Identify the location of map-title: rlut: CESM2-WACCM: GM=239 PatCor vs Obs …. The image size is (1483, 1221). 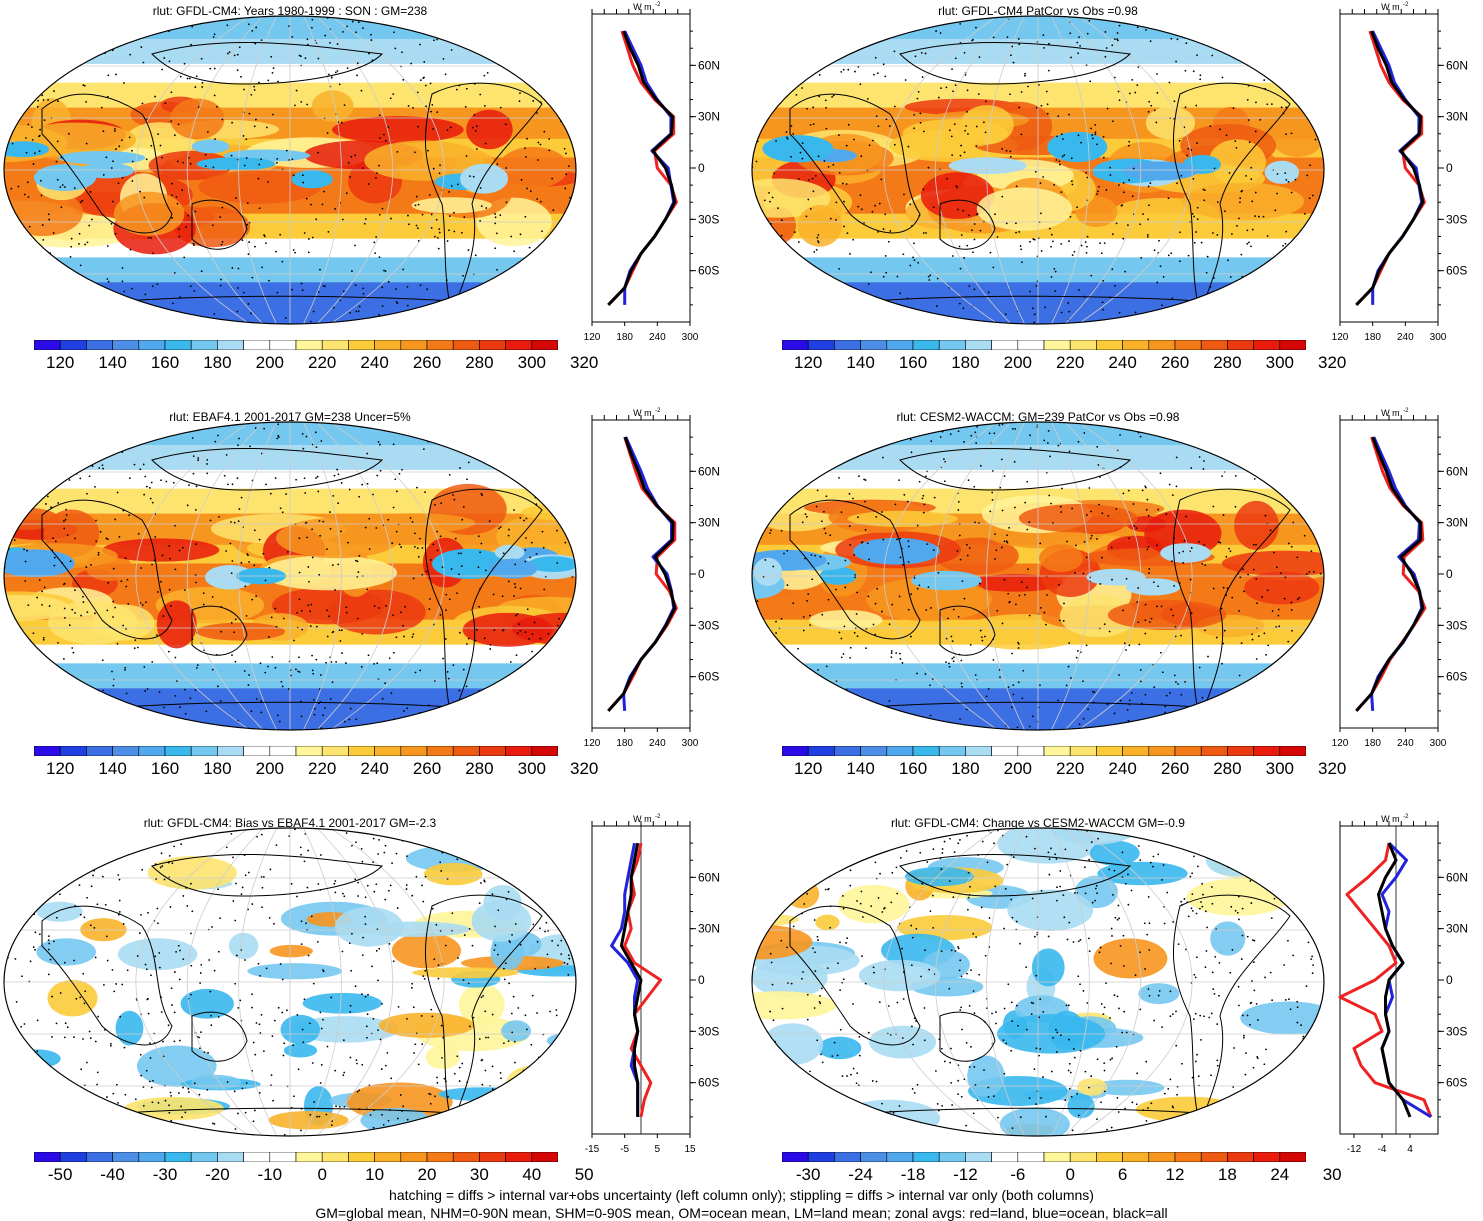
(1038, 417).